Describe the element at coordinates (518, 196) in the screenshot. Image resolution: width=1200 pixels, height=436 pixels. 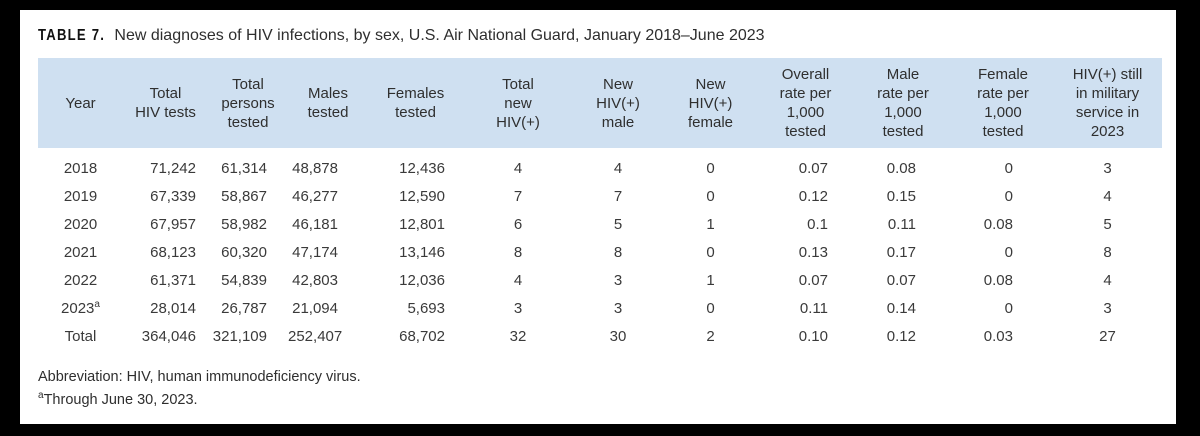
I see `cell: 7` at that location.